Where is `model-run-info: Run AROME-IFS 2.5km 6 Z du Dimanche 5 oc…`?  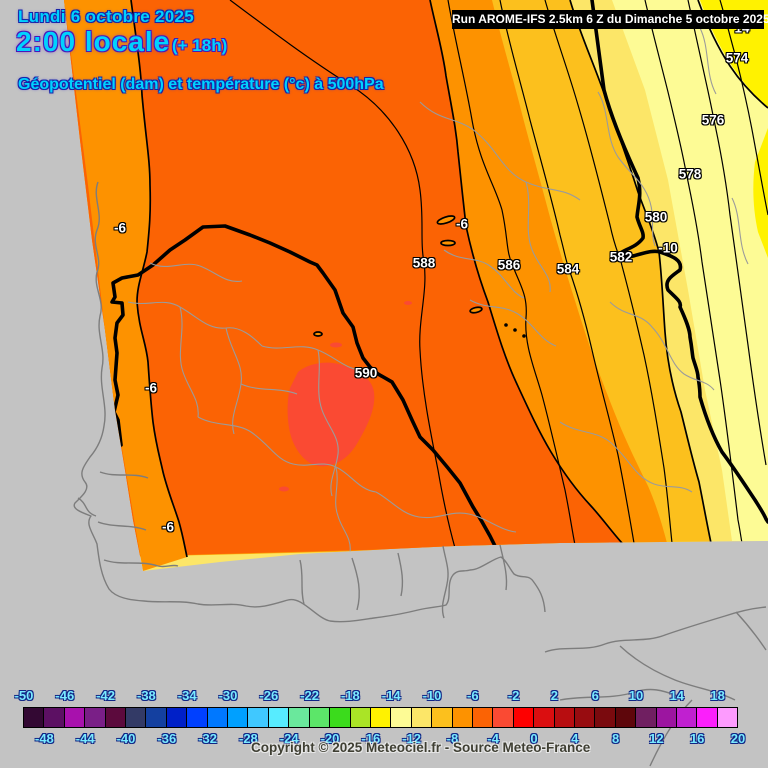 model-run-info: Run AROME-IFS 2.5km 6 Z du Dimanche 5 oc… is located at coordinates (610, 19).